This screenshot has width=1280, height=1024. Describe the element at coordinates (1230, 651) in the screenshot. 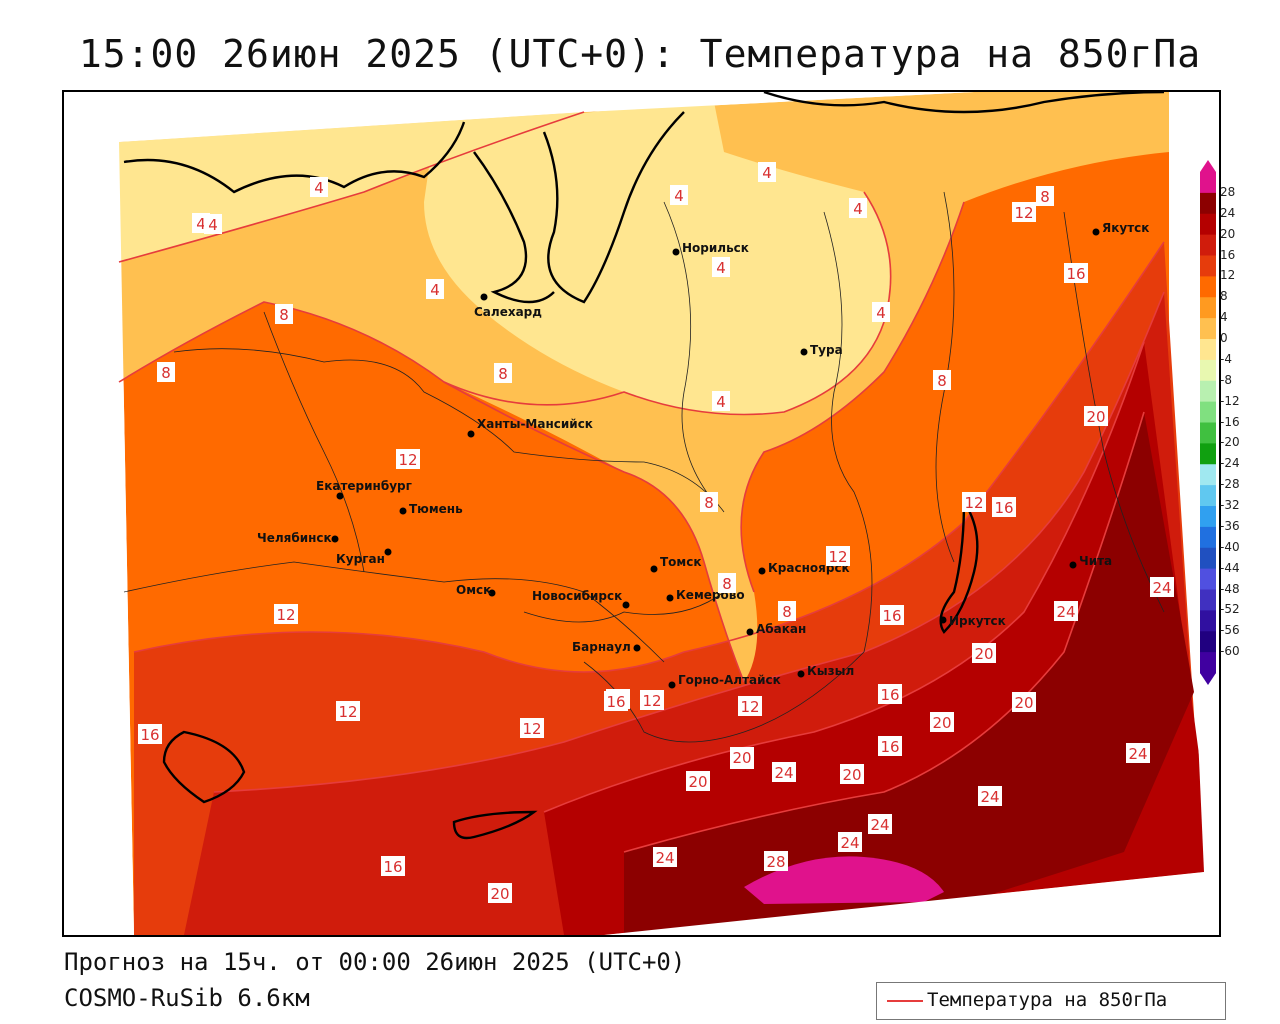

I see `colorbar-tick-label: -60` at that location.